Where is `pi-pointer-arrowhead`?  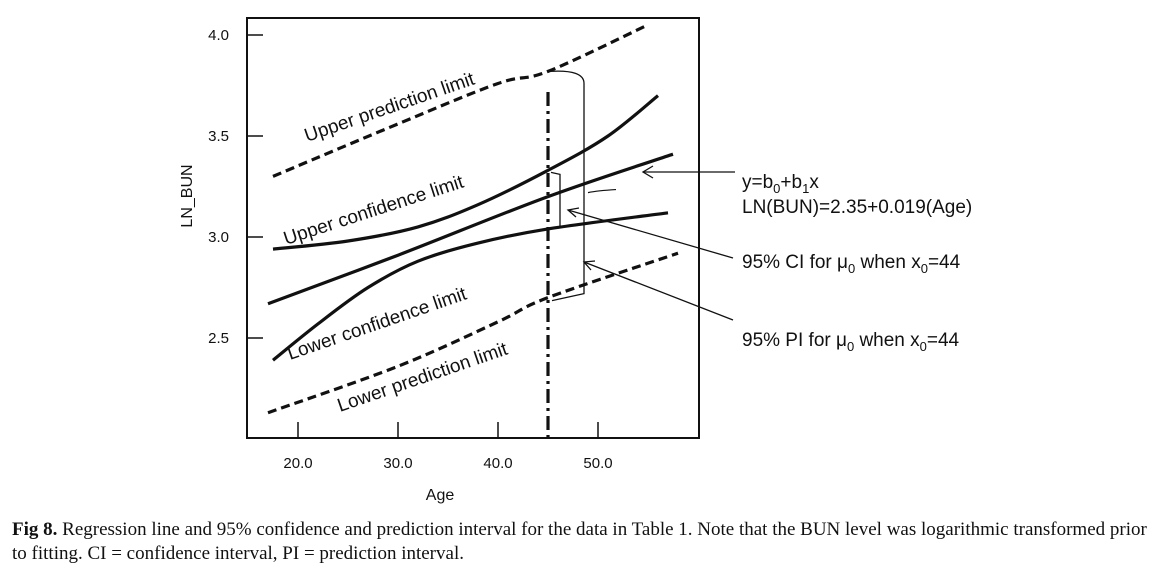 pi-pointer-arrowhead is located at coordinates (589, 265).